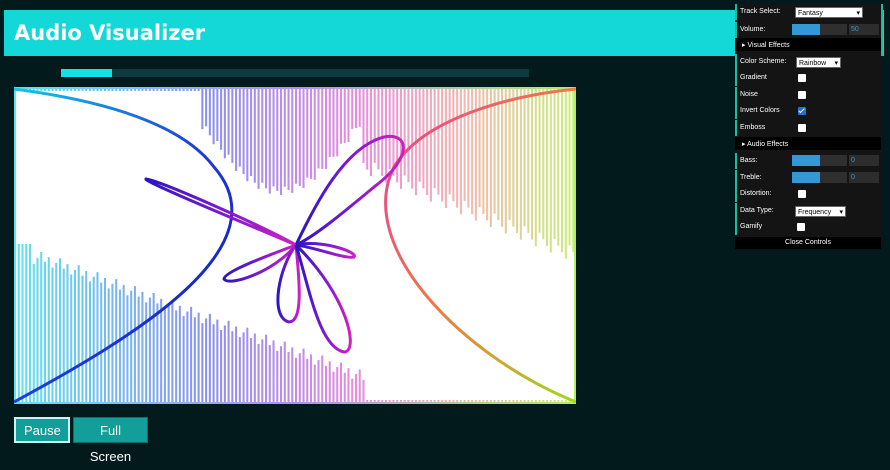 This screenshot has height=470, width=890. I want to click on bass-slider, so click(819, 160).